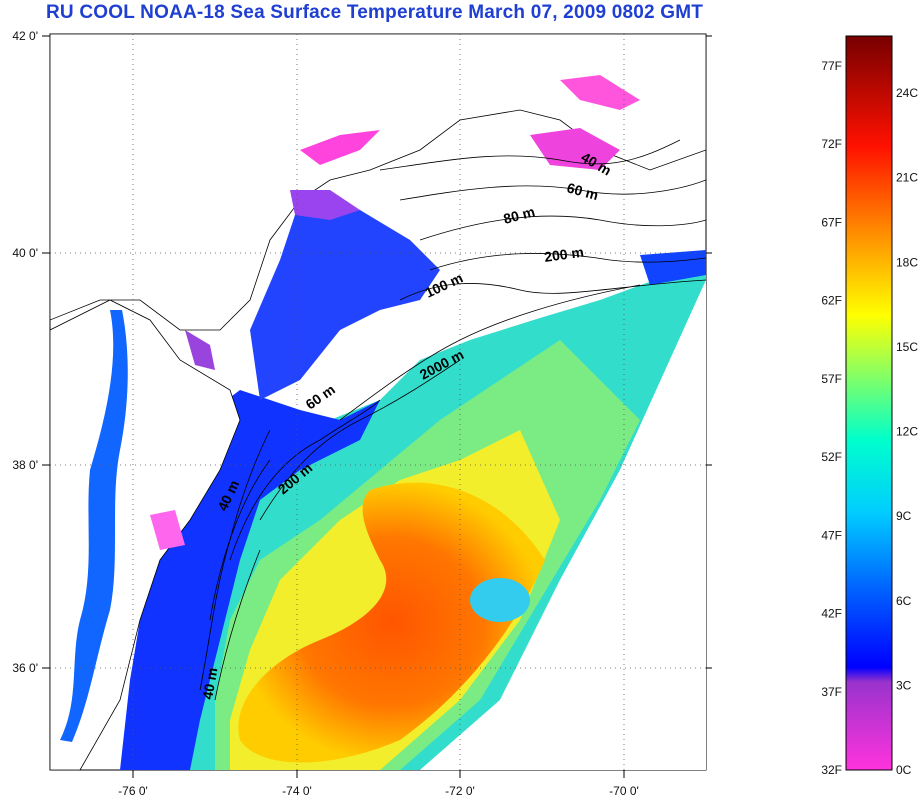 This screenshot has height=800, width=920. I want to click on cold-patch-mass-bay, so click(600, 92).